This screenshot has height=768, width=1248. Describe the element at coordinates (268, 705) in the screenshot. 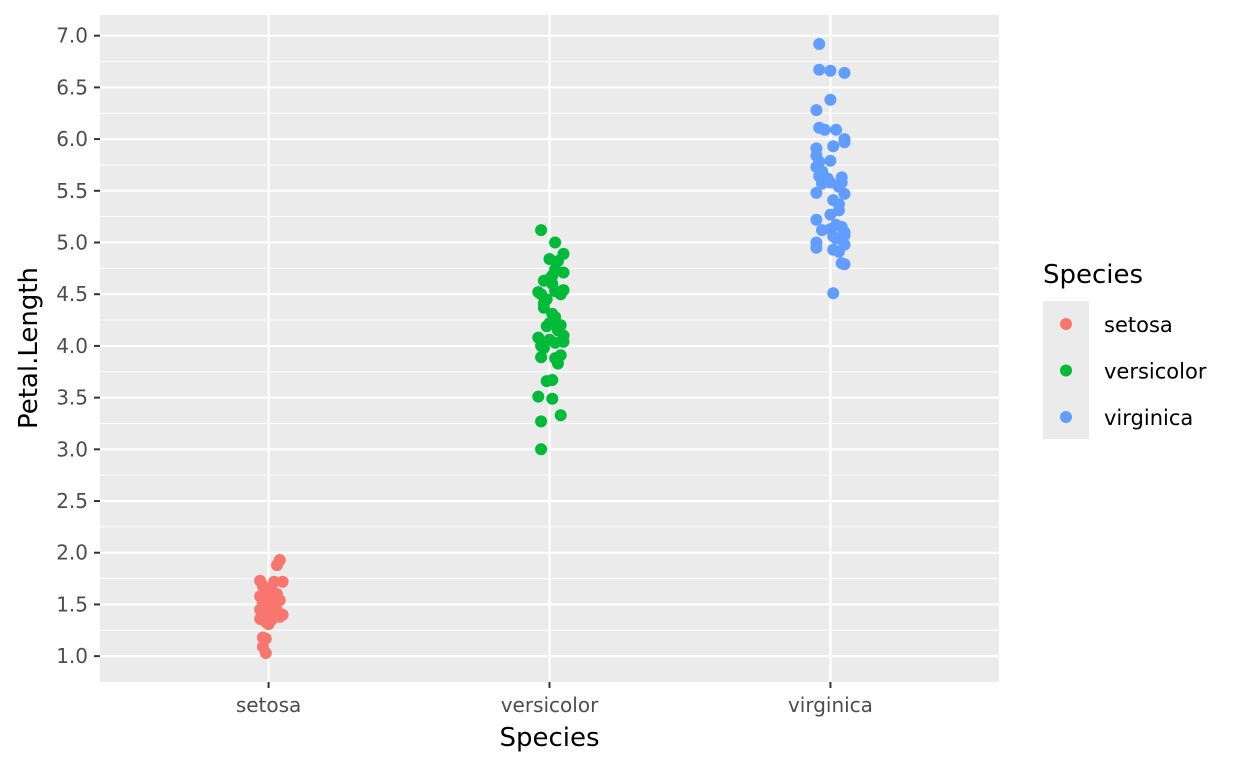

I see `x-tick-label: setosa` at that location.